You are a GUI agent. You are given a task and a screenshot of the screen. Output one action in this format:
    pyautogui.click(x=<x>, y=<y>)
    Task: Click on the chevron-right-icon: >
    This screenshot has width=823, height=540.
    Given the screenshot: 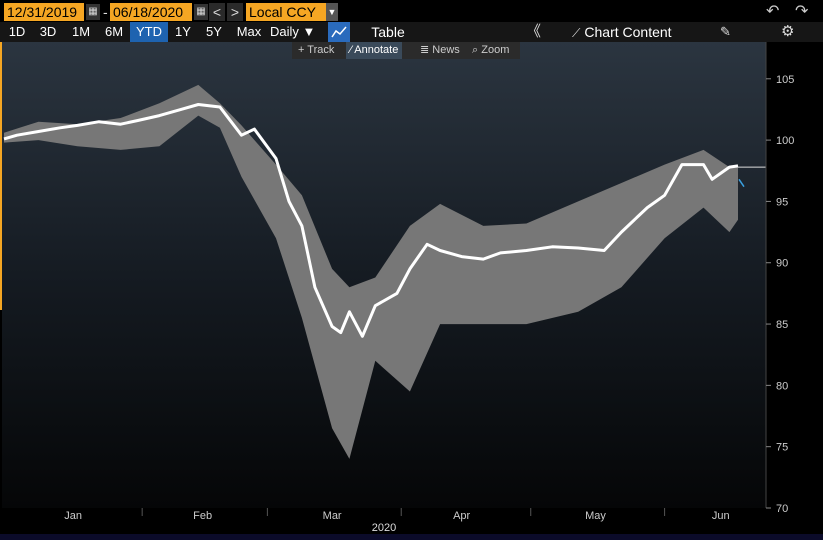 What is the action you would take?
    pyautogui.click(x=235, y=12)
    